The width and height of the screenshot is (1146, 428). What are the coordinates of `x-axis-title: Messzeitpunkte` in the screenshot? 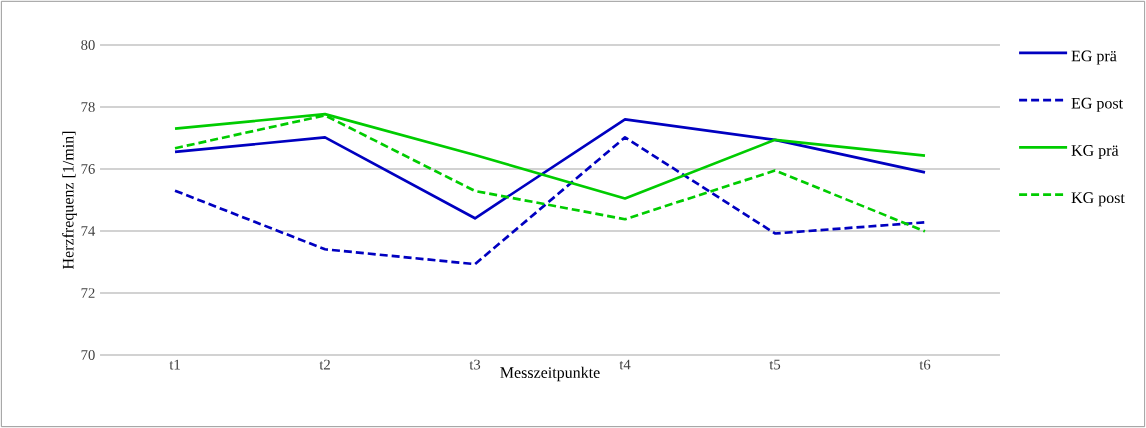 It's located at (550, 374).